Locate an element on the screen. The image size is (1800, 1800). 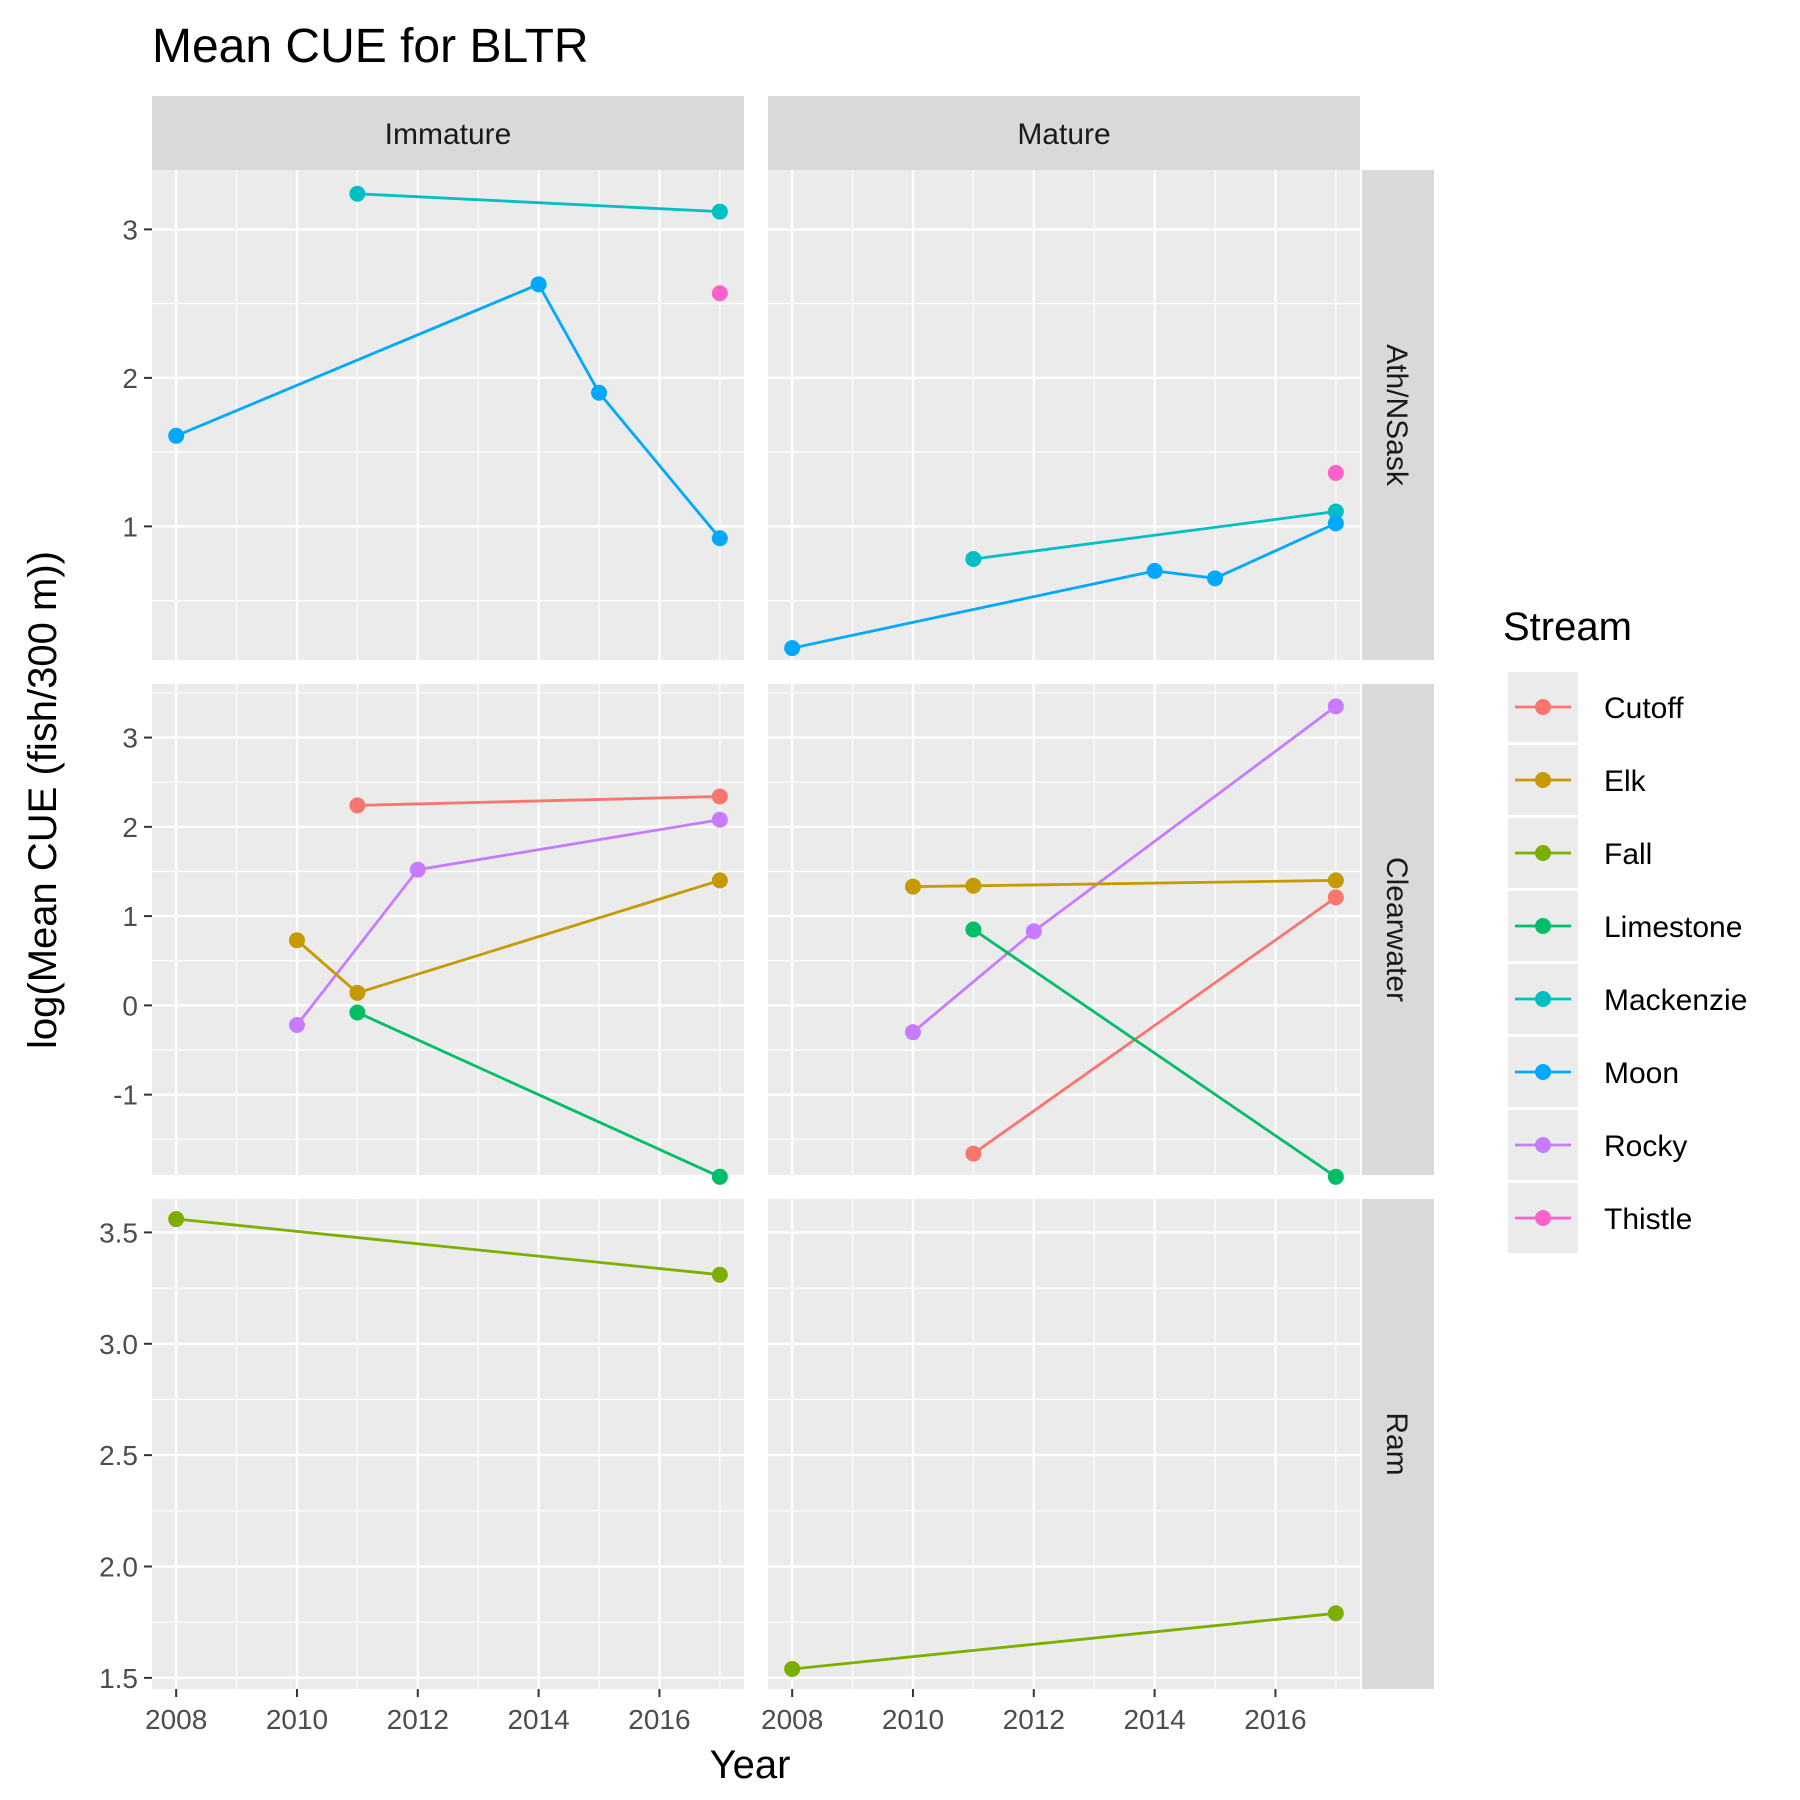
legend-item-mackenzie: Mackenzie is located at coordinates (1627, 999).